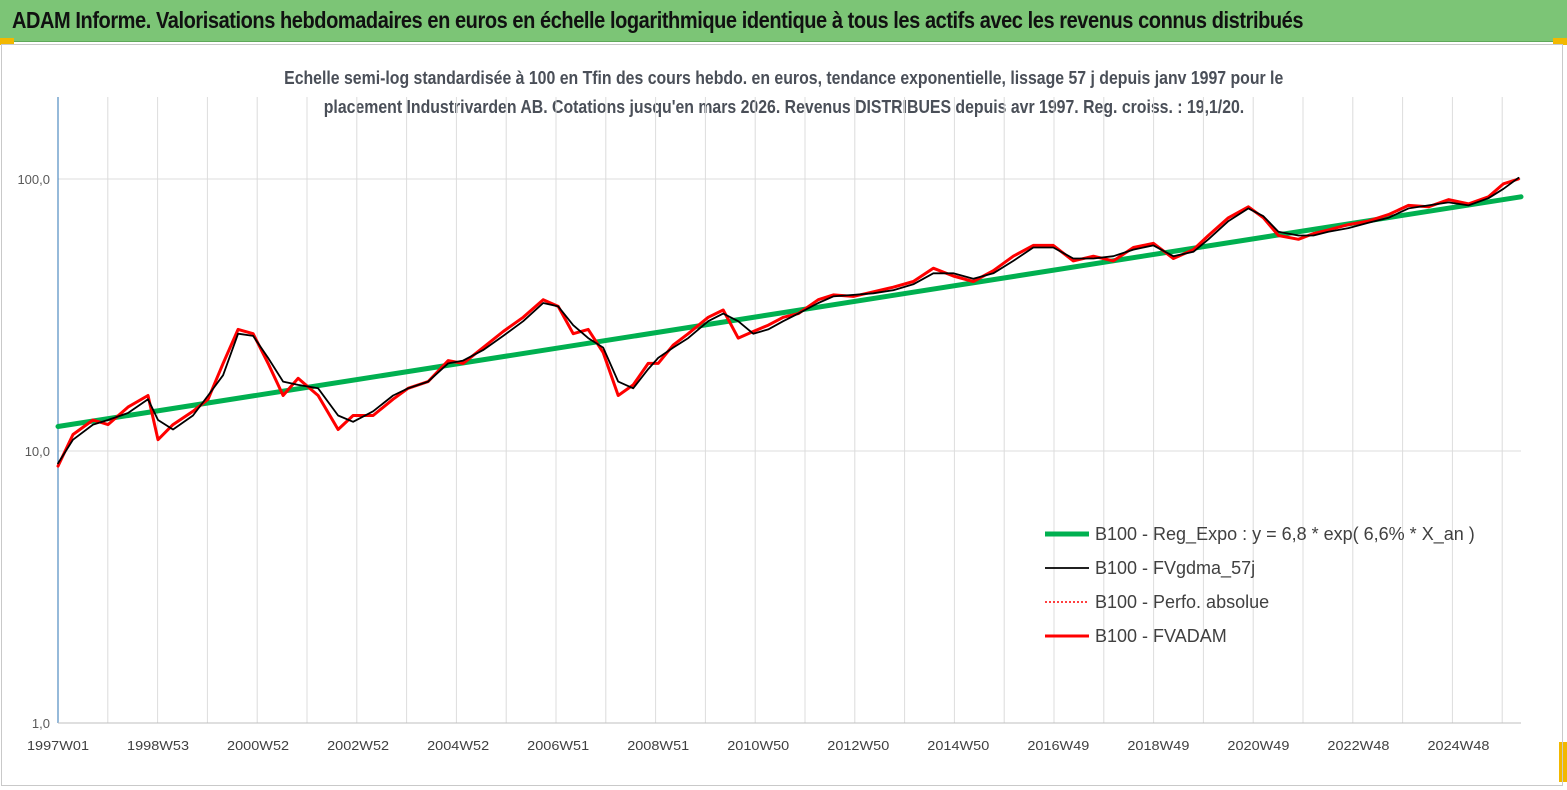  Describe the element at coordinates (858, 745) in the screenshot. I see `x-tick-label: 2012W50` at that location.